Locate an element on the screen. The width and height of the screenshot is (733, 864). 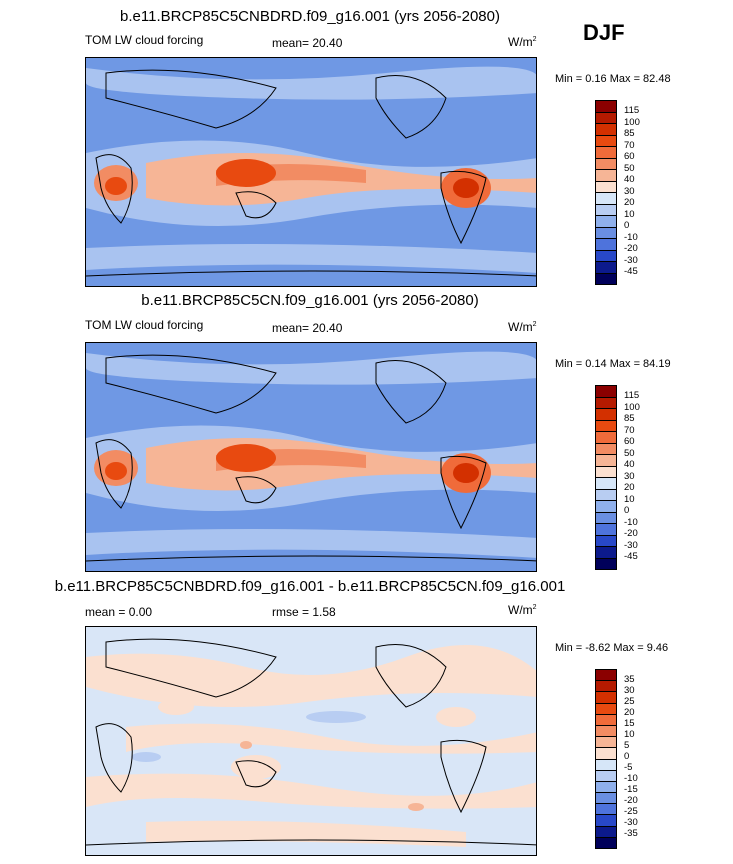
panel-2-minmax: Min = 0.14 Max = 84.19 is located at coordinates (613, 364).